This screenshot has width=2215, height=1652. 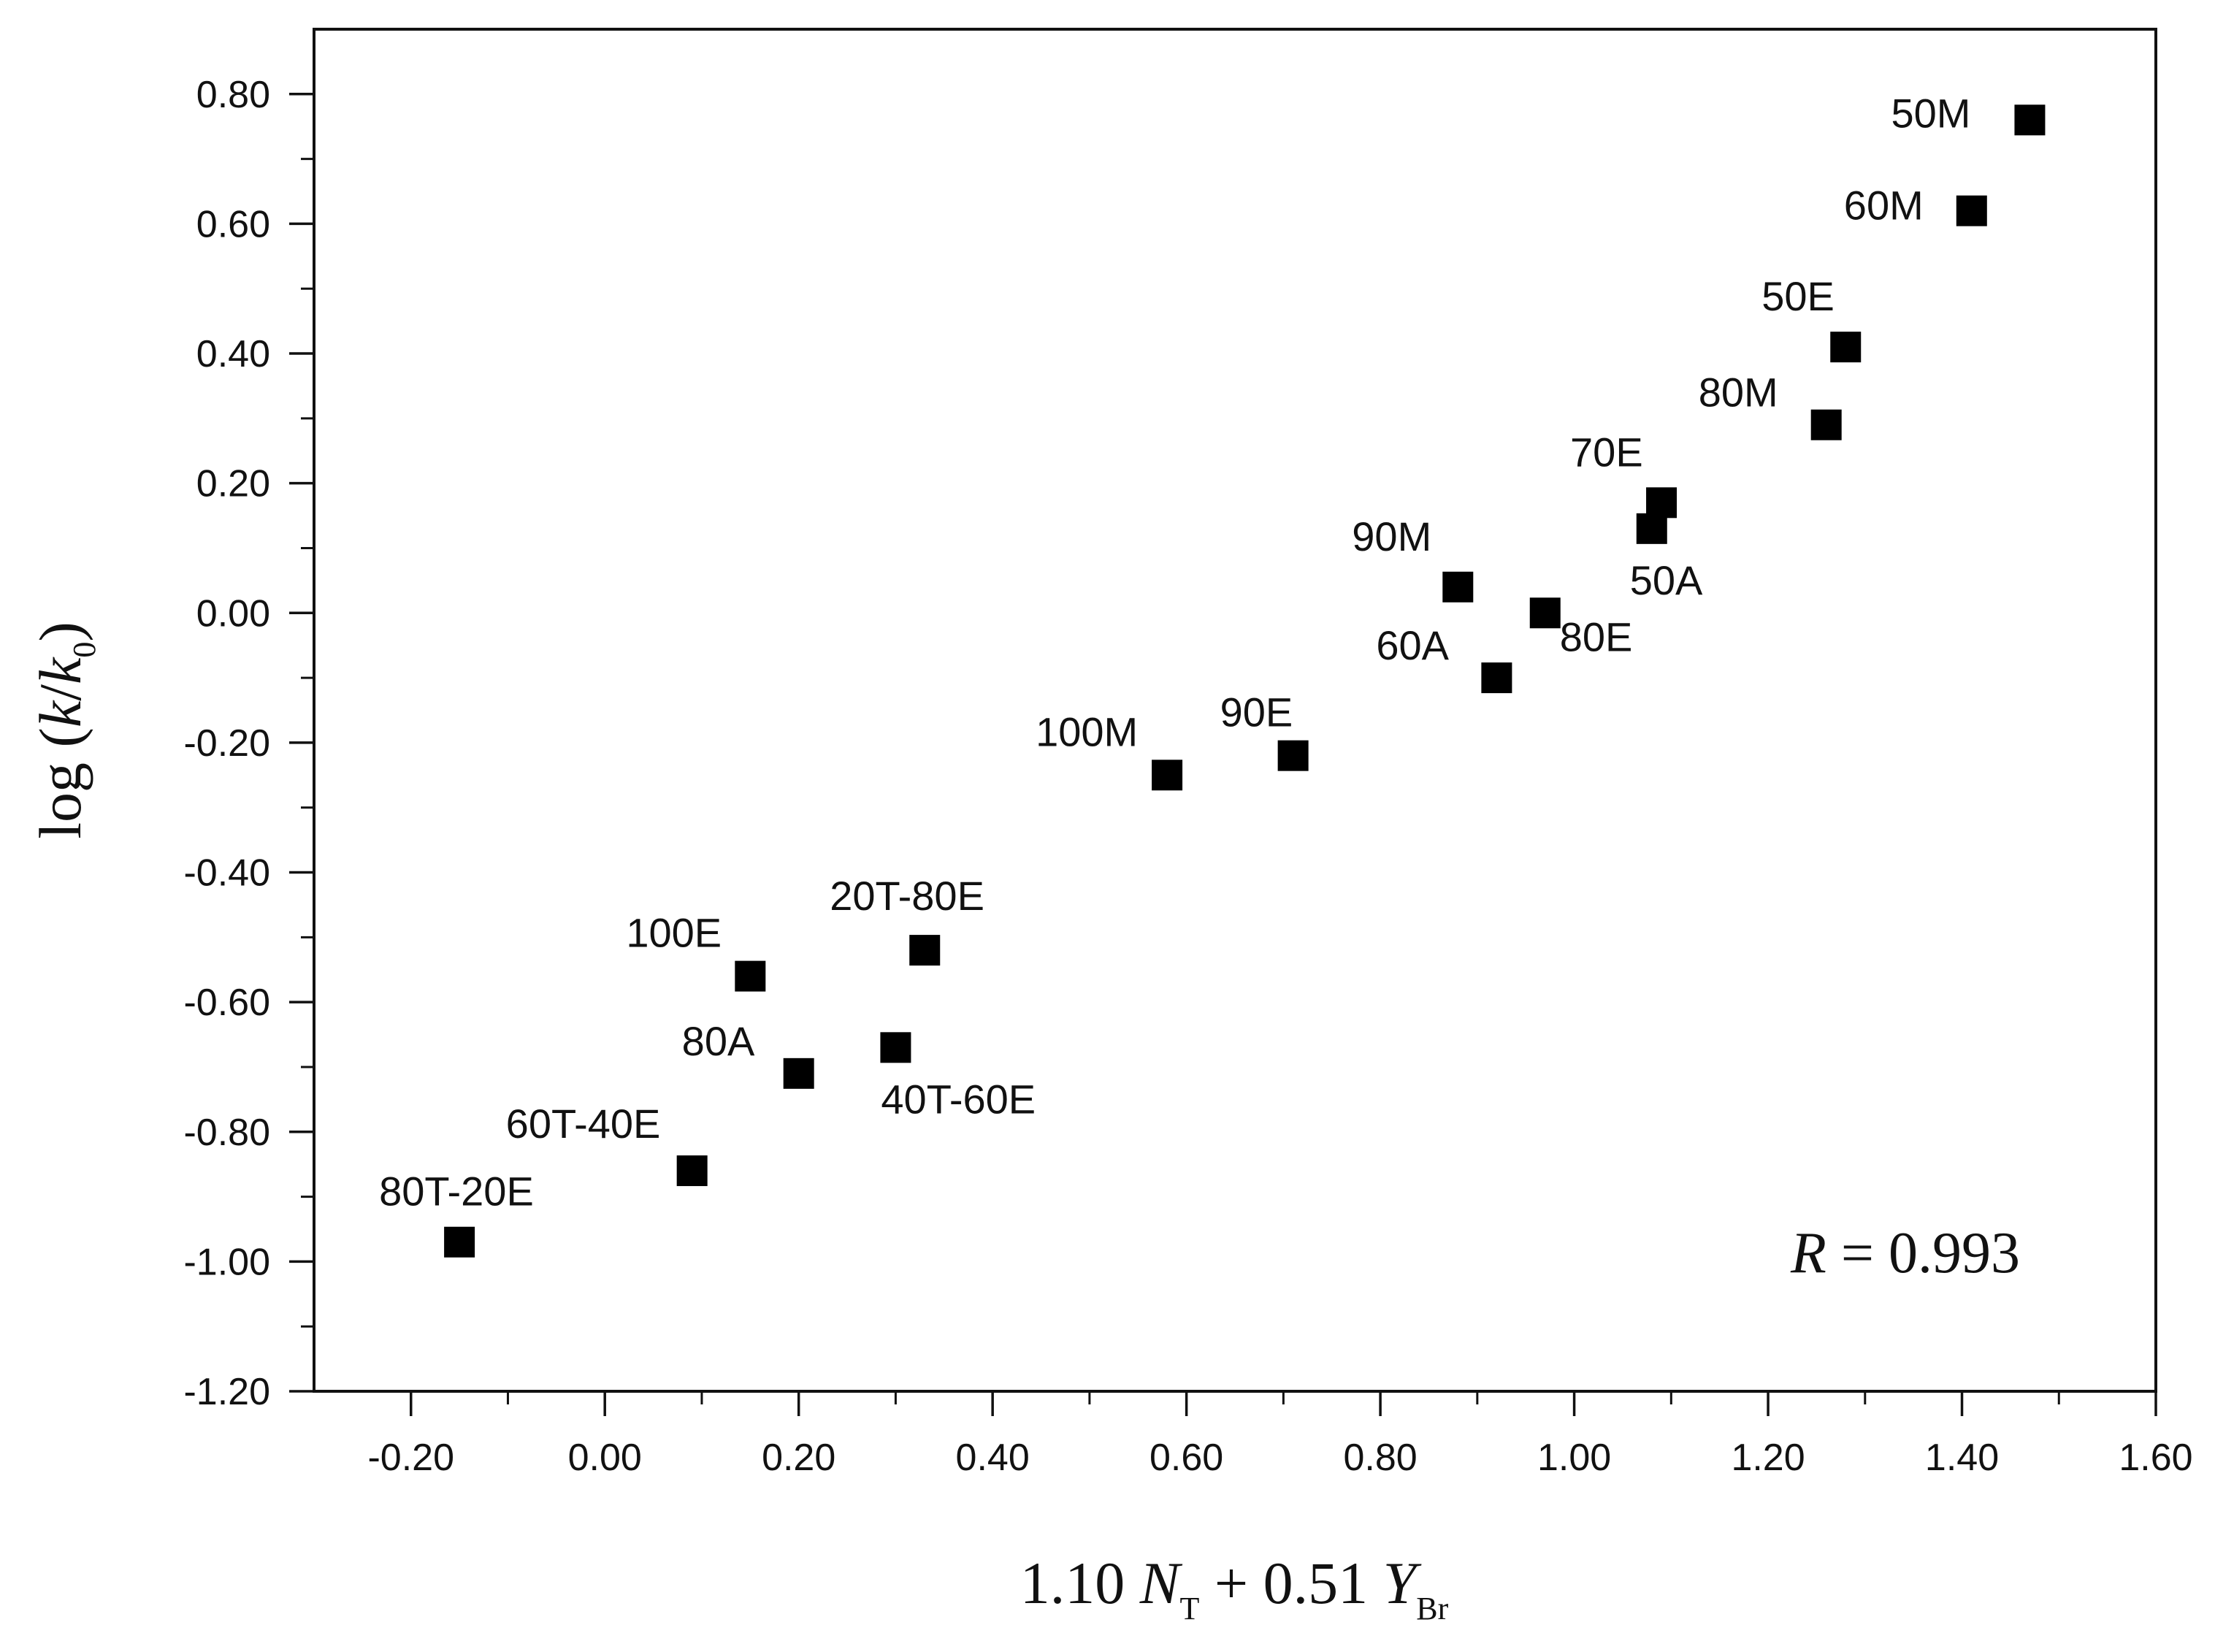 I want to click on x-tick-label: -0.20, so click(x=411, y=1458).